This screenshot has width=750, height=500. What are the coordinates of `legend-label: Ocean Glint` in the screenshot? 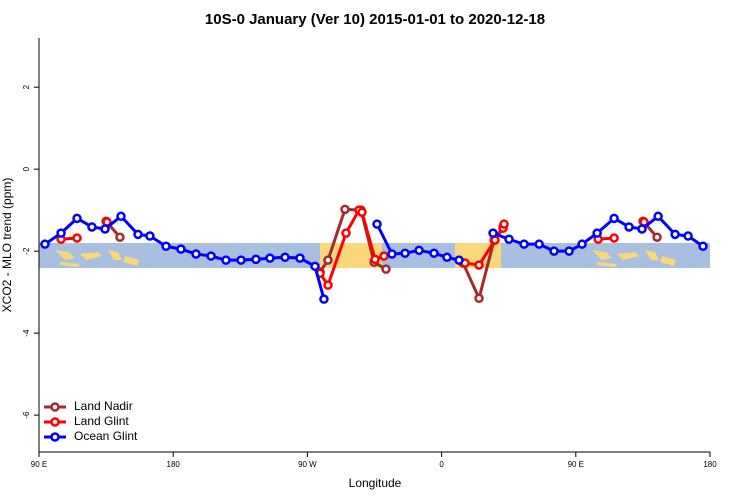 It's located at (106, 436).